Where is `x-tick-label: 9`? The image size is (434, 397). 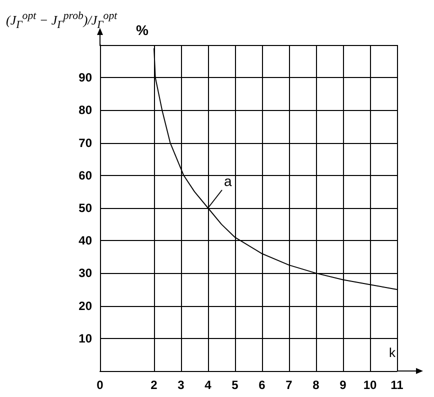
x-tick-label: 9 is located at coordinates (343, 385).